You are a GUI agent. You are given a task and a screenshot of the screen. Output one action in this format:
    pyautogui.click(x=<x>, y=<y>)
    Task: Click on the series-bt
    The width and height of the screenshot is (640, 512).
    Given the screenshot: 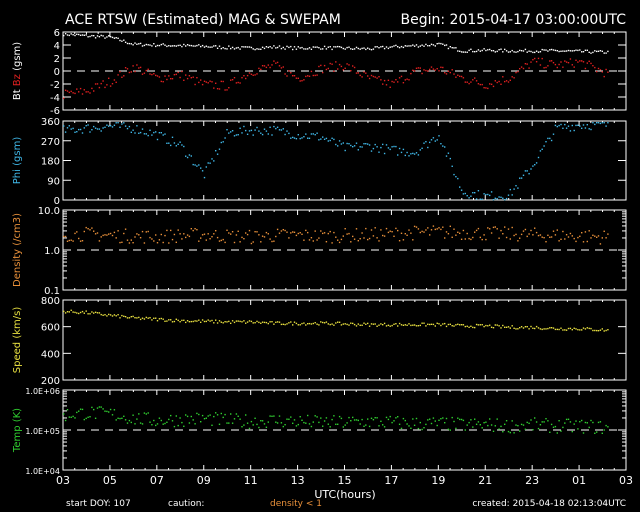 What is the action you would take?
    pyautogui.click(x=336, y=43)
    